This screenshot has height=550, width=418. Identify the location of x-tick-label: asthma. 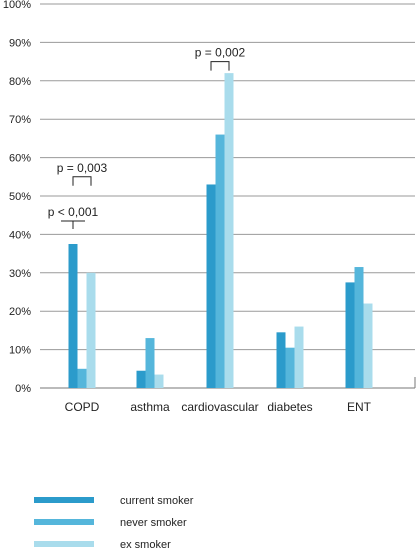
(150, 407).